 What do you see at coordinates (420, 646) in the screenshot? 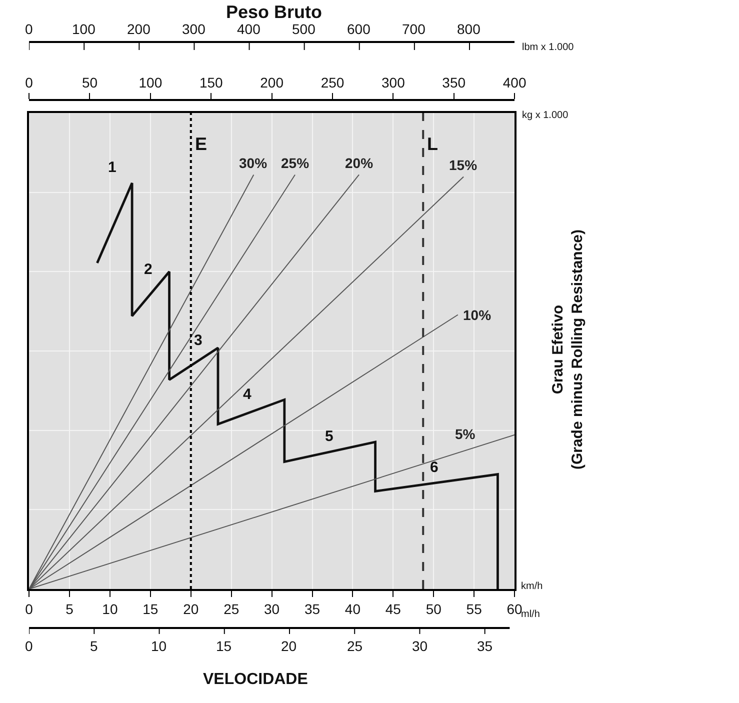
I see `text: 30` at bounding box center [420, 646].